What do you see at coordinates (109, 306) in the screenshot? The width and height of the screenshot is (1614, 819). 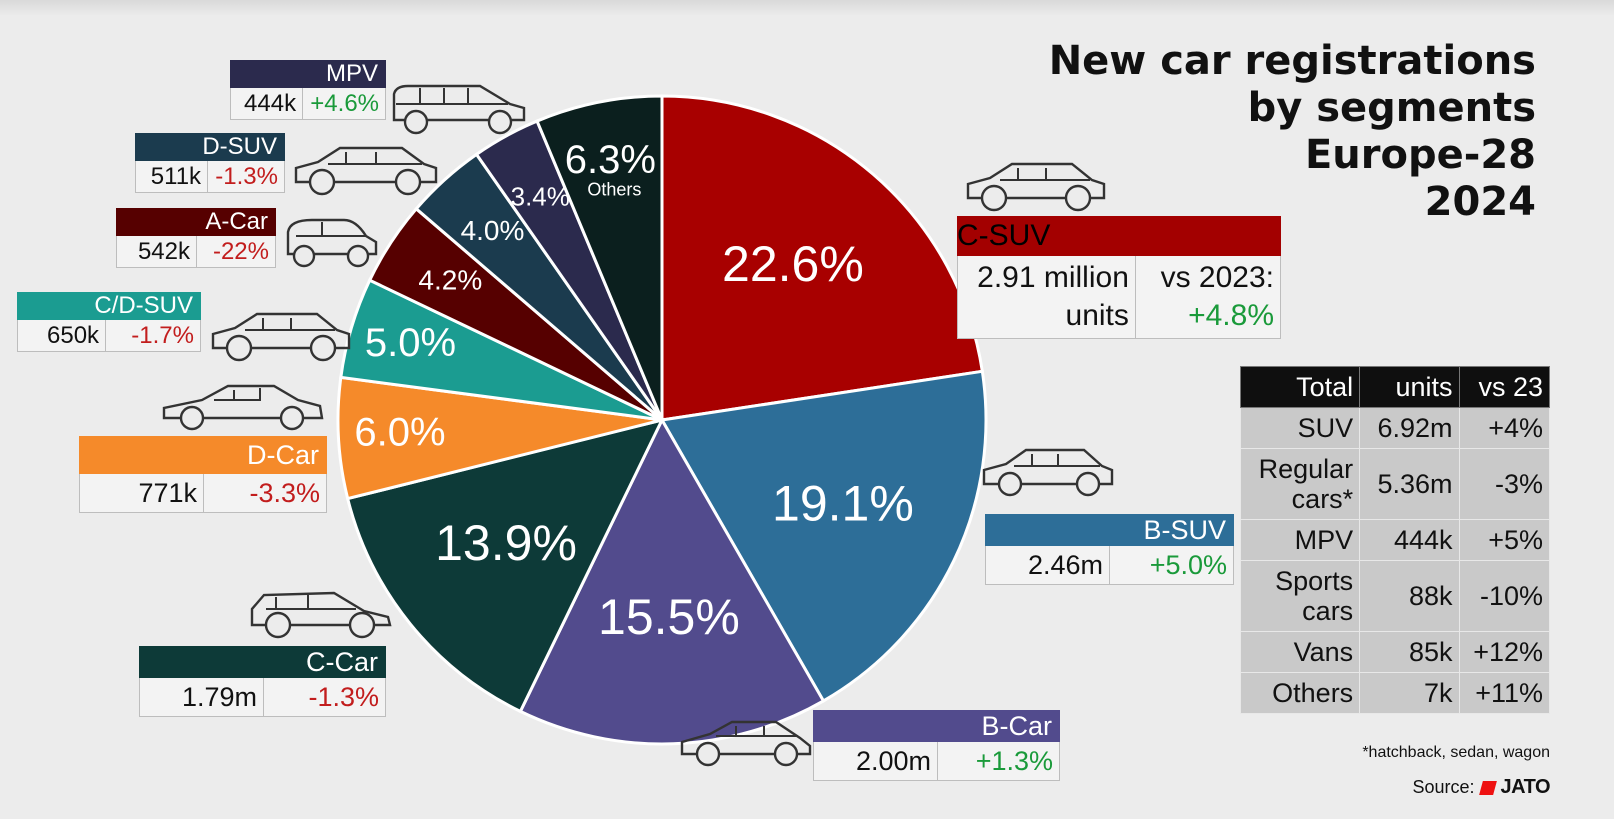 I see `card-cd-suv-name: C/D-SUV` at bounding box center [109, 306].